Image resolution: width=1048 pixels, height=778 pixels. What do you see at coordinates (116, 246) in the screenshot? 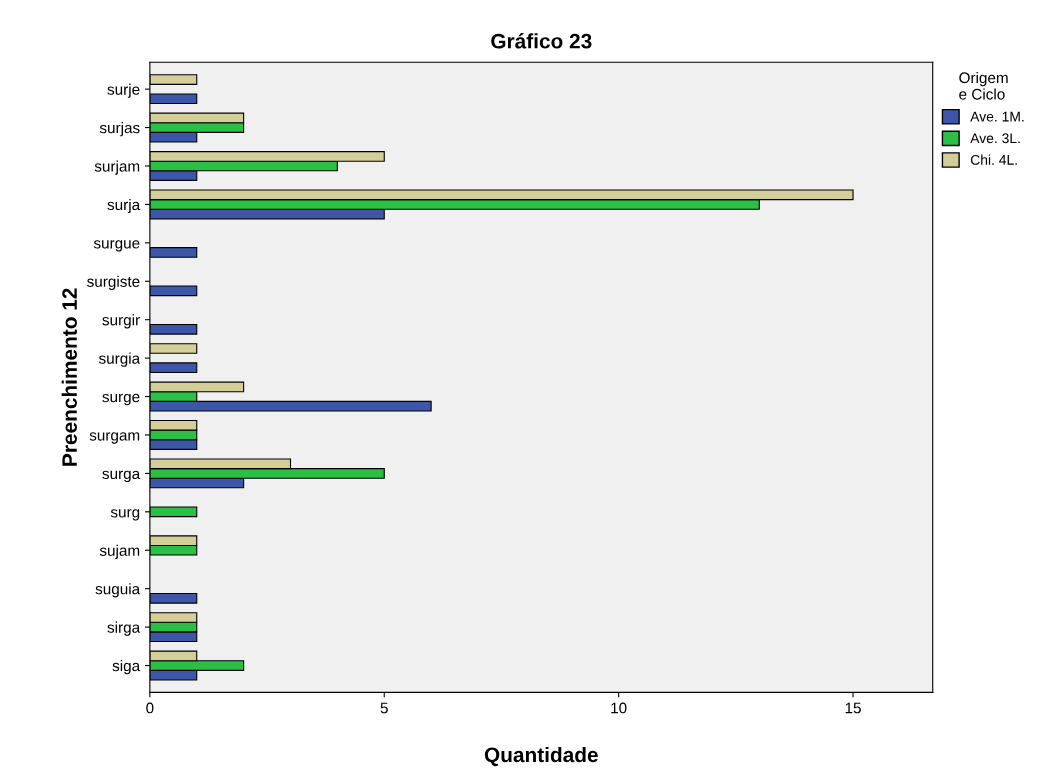
I see `y-tick-label: surgue` at bounding box center [116, 246].